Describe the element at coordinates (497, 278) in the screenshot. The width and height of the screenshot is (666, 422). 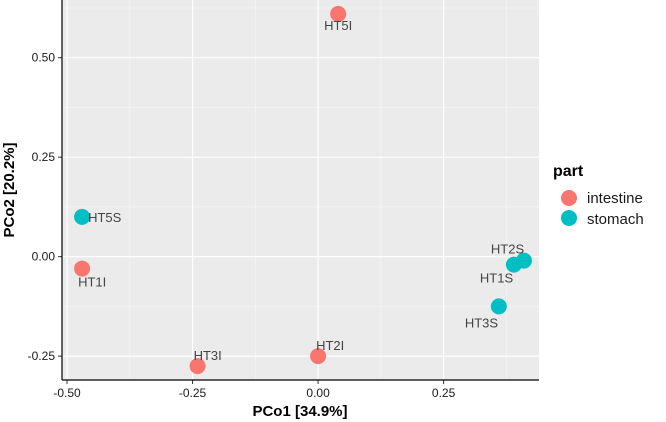
I see `point-label-ht1s: HT1S` at that location.